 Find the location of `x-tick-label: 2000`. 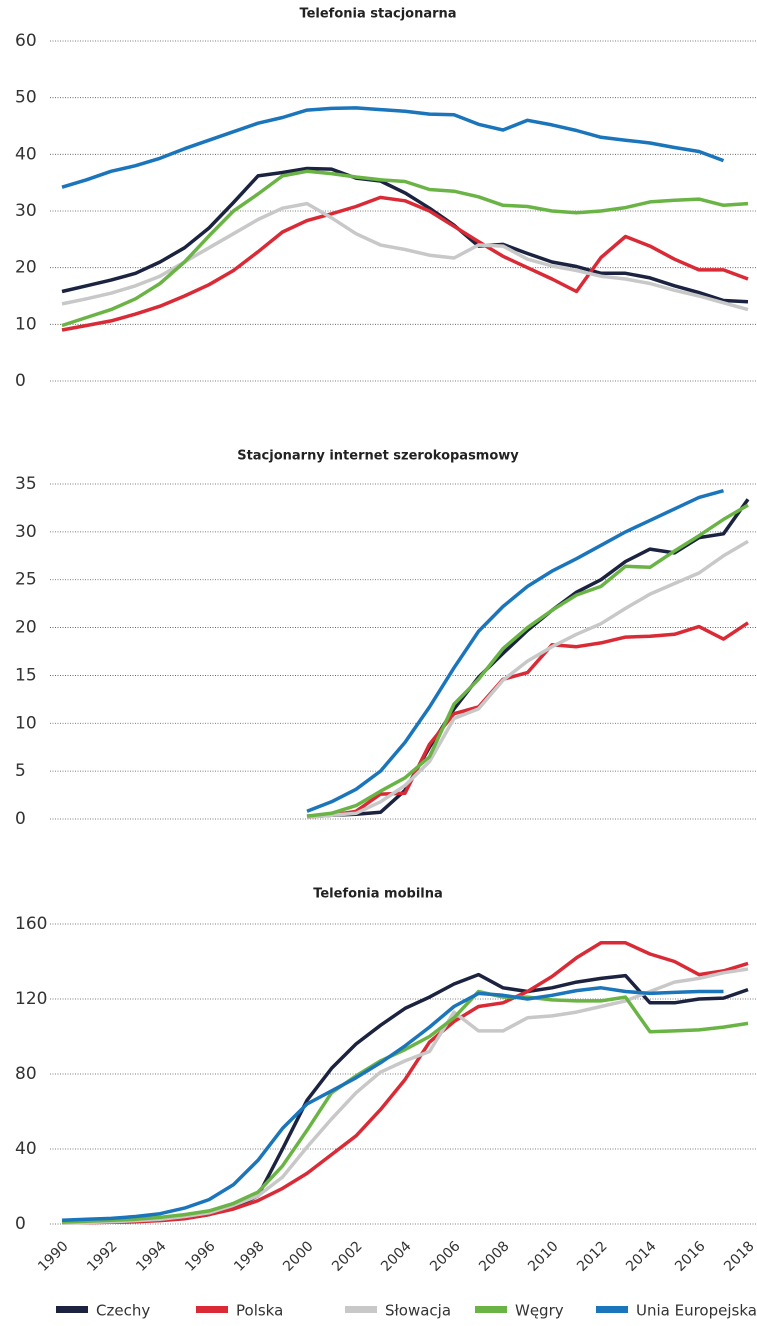

x-tick-label: 2000 is located at coordinates (298, 1256).